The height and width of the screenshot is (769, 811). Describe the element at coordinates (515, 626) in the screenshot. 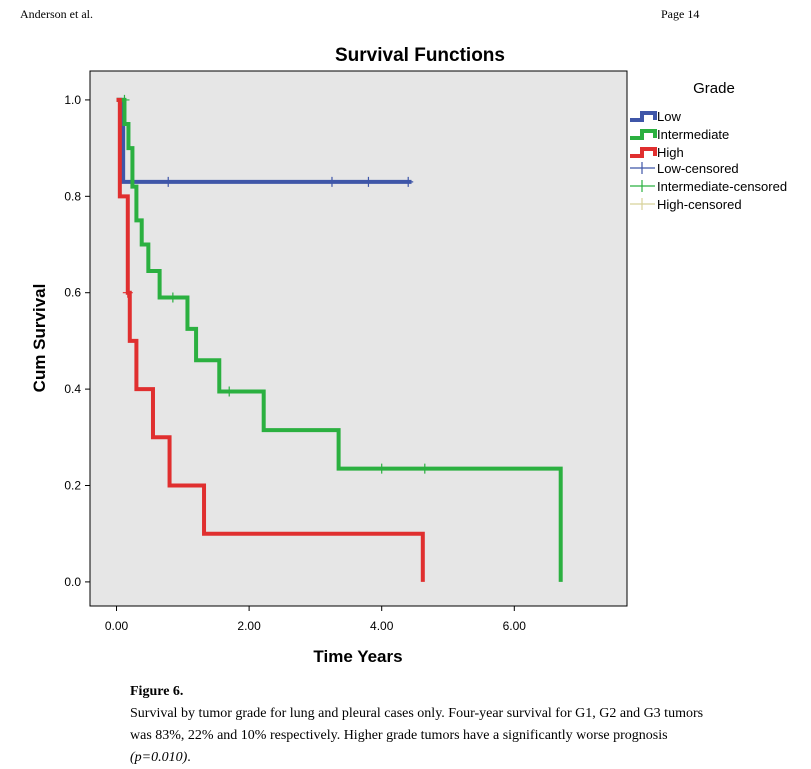

I see `x-tick-label: 6.00` at that location.